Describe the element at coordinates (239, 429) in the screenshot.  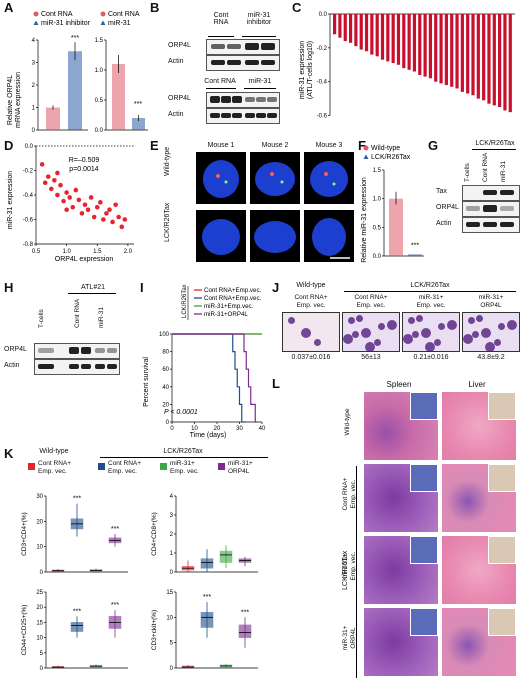
I see `i-xtick-label: 30` at that location.